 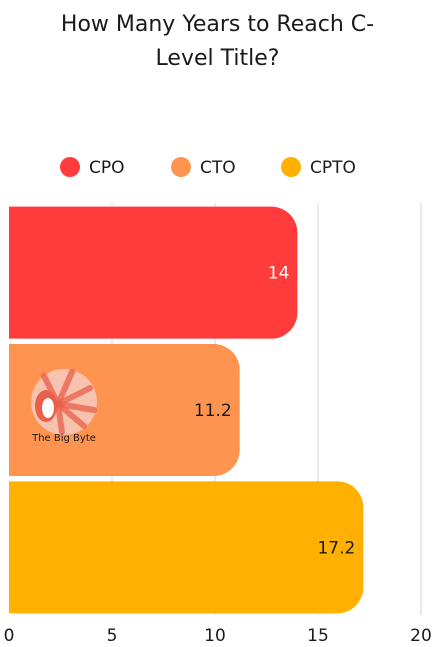 I want to click on data-label-cto: 11.2, so click(x=213, y=411).